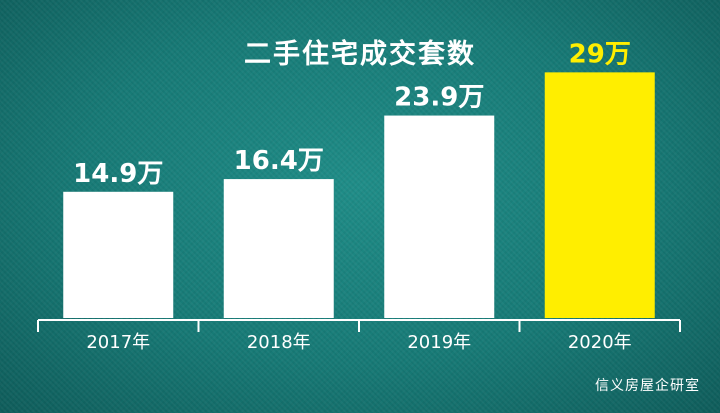 The width and height of the screenshot is (720, 413). What do you see at coordinates (278, 248) in the screenshot?
I see `bar-2018年` at bounding box center [278, 248].